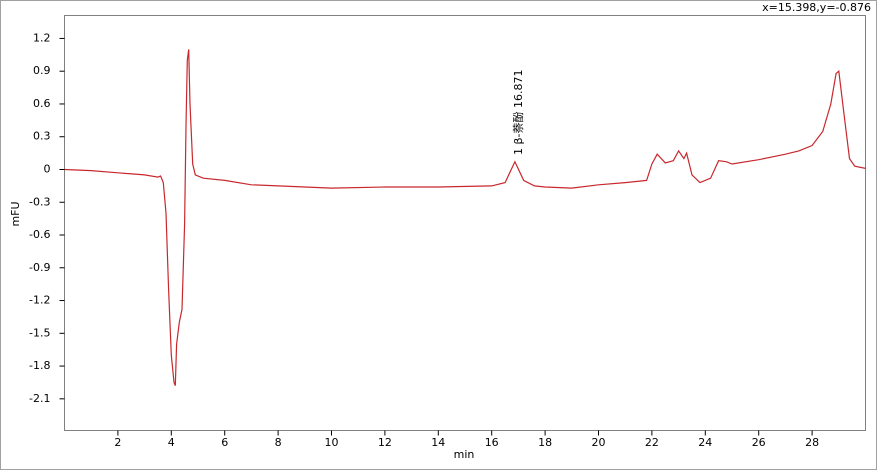 This screenshot has width=877, height=470. I want to click on x-tick-label: 16, so click(492, 442).